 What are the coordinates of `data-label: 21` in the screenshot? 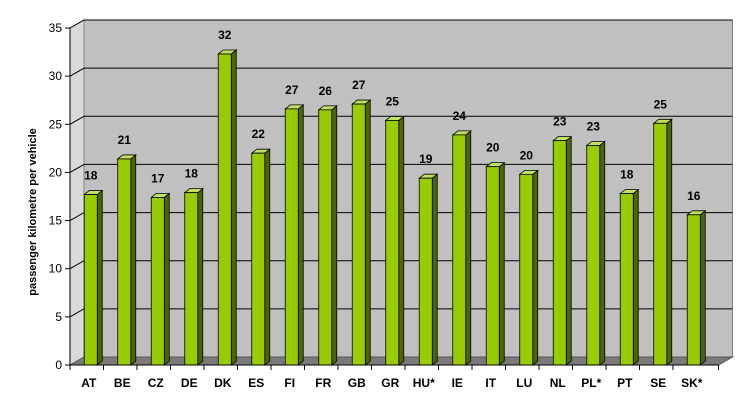 It's located at (125, 140).